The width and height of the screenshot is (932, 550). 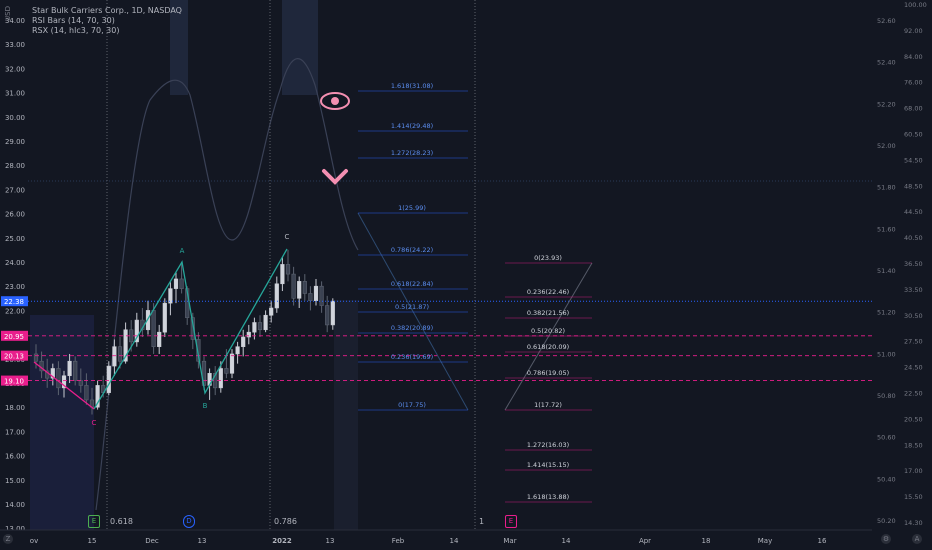 What do you see at coordinates (189, 521) in the screenshot?
I see `dividend-event-marker: D` at bounding box center [189, 521].